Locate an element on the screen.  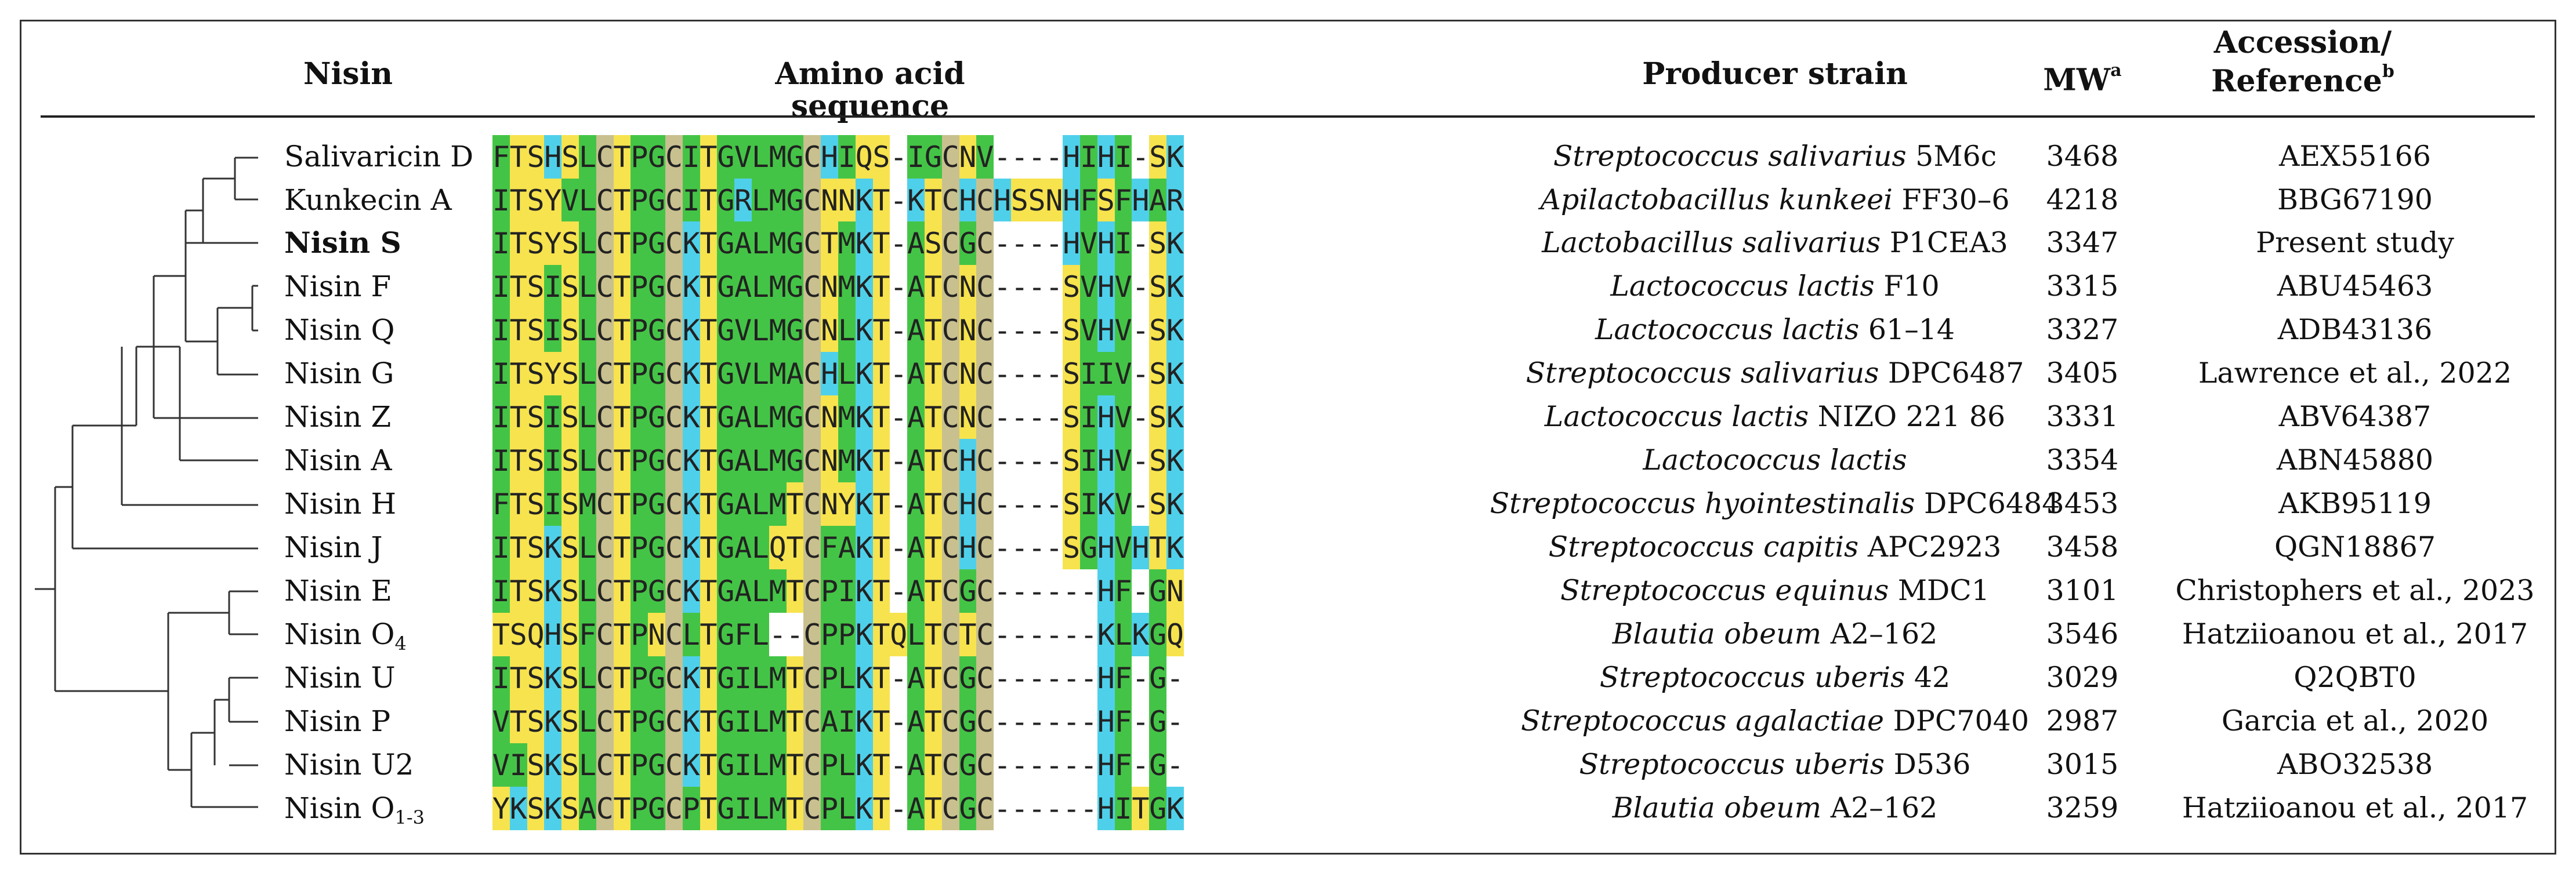
accession-reference: Hatziioanou et al., 2017 is located at coordinates (2355, 808).